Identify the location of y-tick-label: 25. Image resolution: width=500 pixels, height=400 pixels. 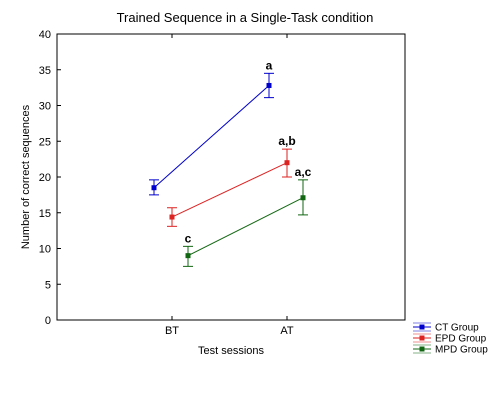
(45, 142).